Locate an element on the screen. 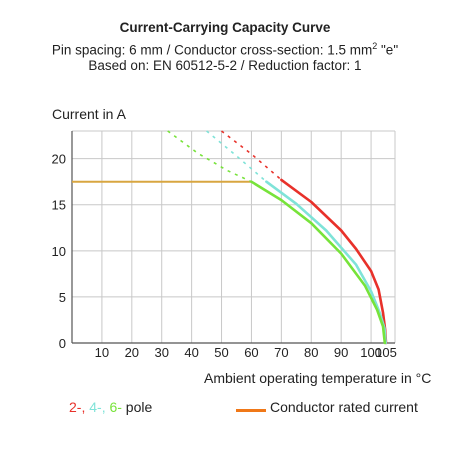 Image resolution: width=450 pixels, height=450 pixels. x-tick-label: 50 is located at coordinates (221, 352).